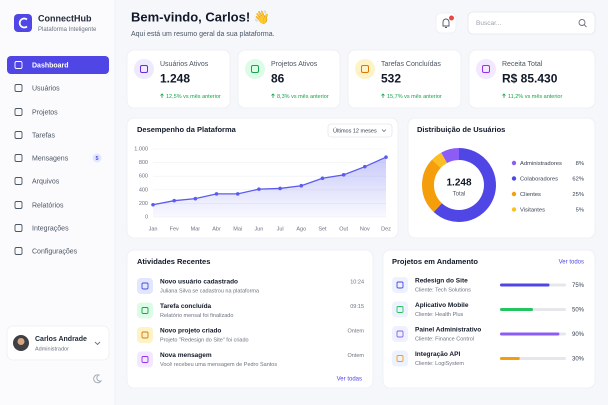 This screenshot has height=405, width=608. What do you see at coordinates (578, 359) in the screenshot?
I see `progress-label: 30%` at bounding box center [578, 359].